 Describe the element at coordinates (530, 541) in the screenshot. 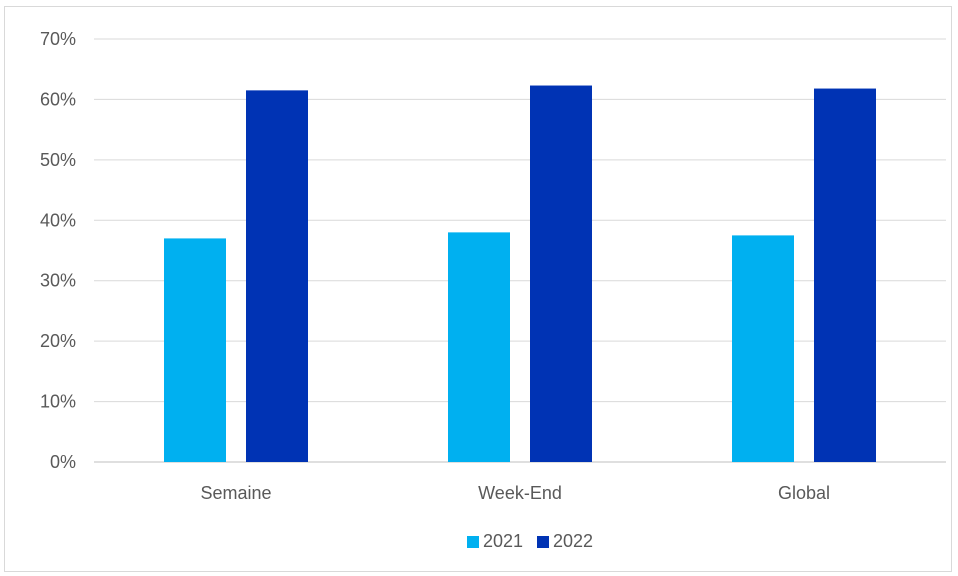

I see `legend: 2021 2022` at that location.